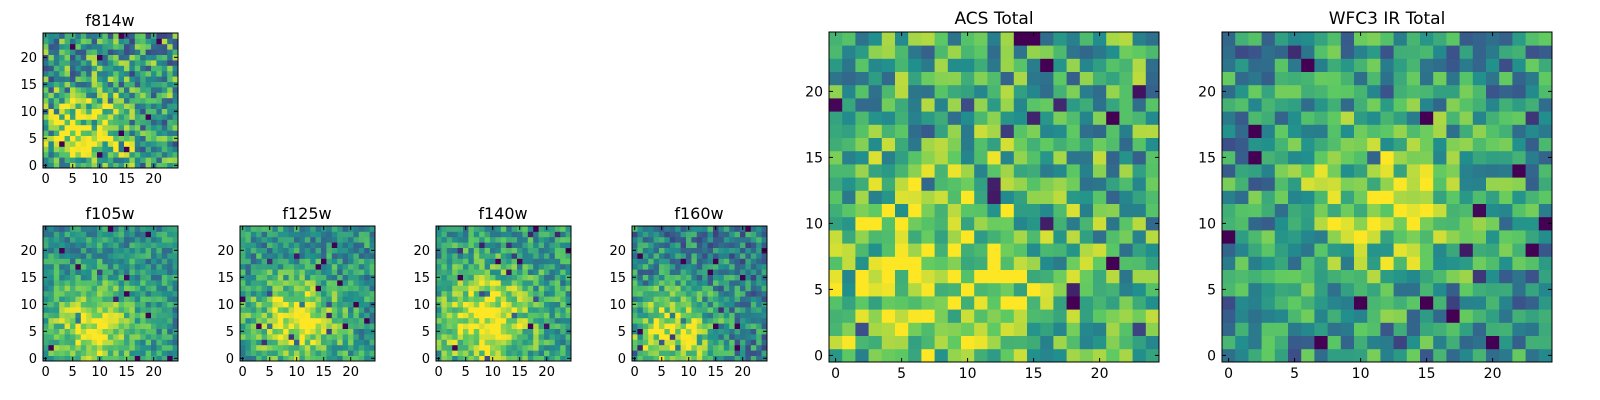 This screenshot has height=400, width=1600. I want to click on x-tick-label: 20, so click(153, 179).